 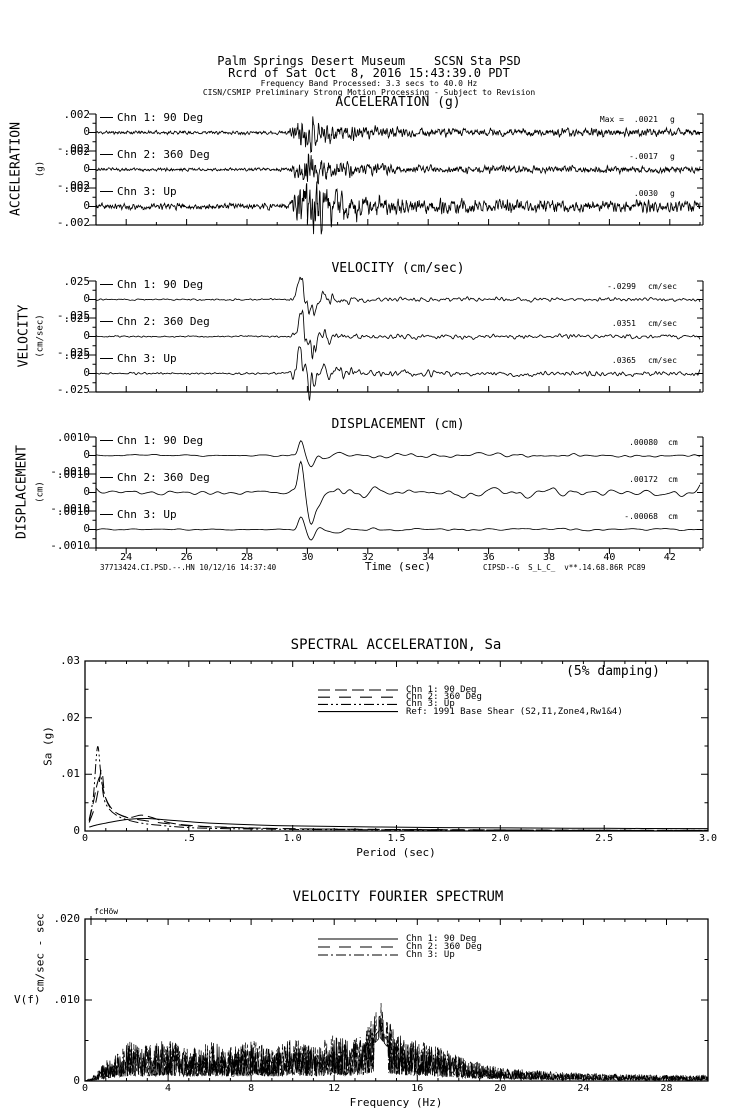 I want to click on time-tick-label: 34, so click(x=428, y=557).